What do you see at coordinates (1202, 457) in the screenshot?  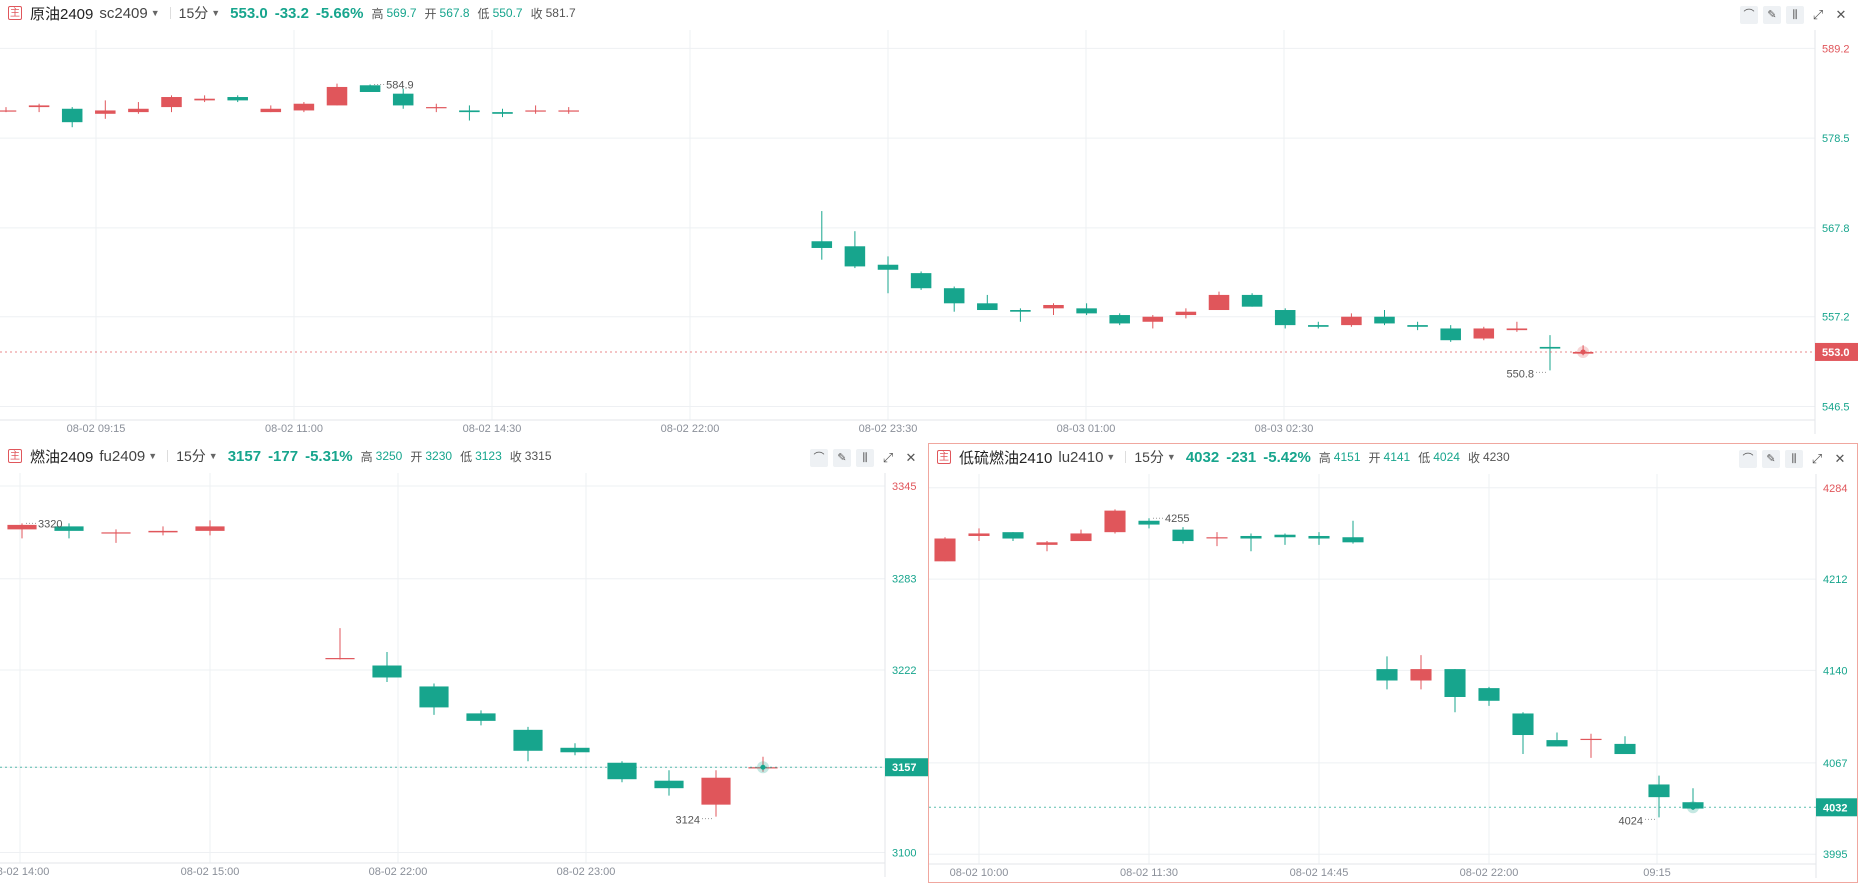 I see `last-price: 4032` at bounding box center [1202, 457].